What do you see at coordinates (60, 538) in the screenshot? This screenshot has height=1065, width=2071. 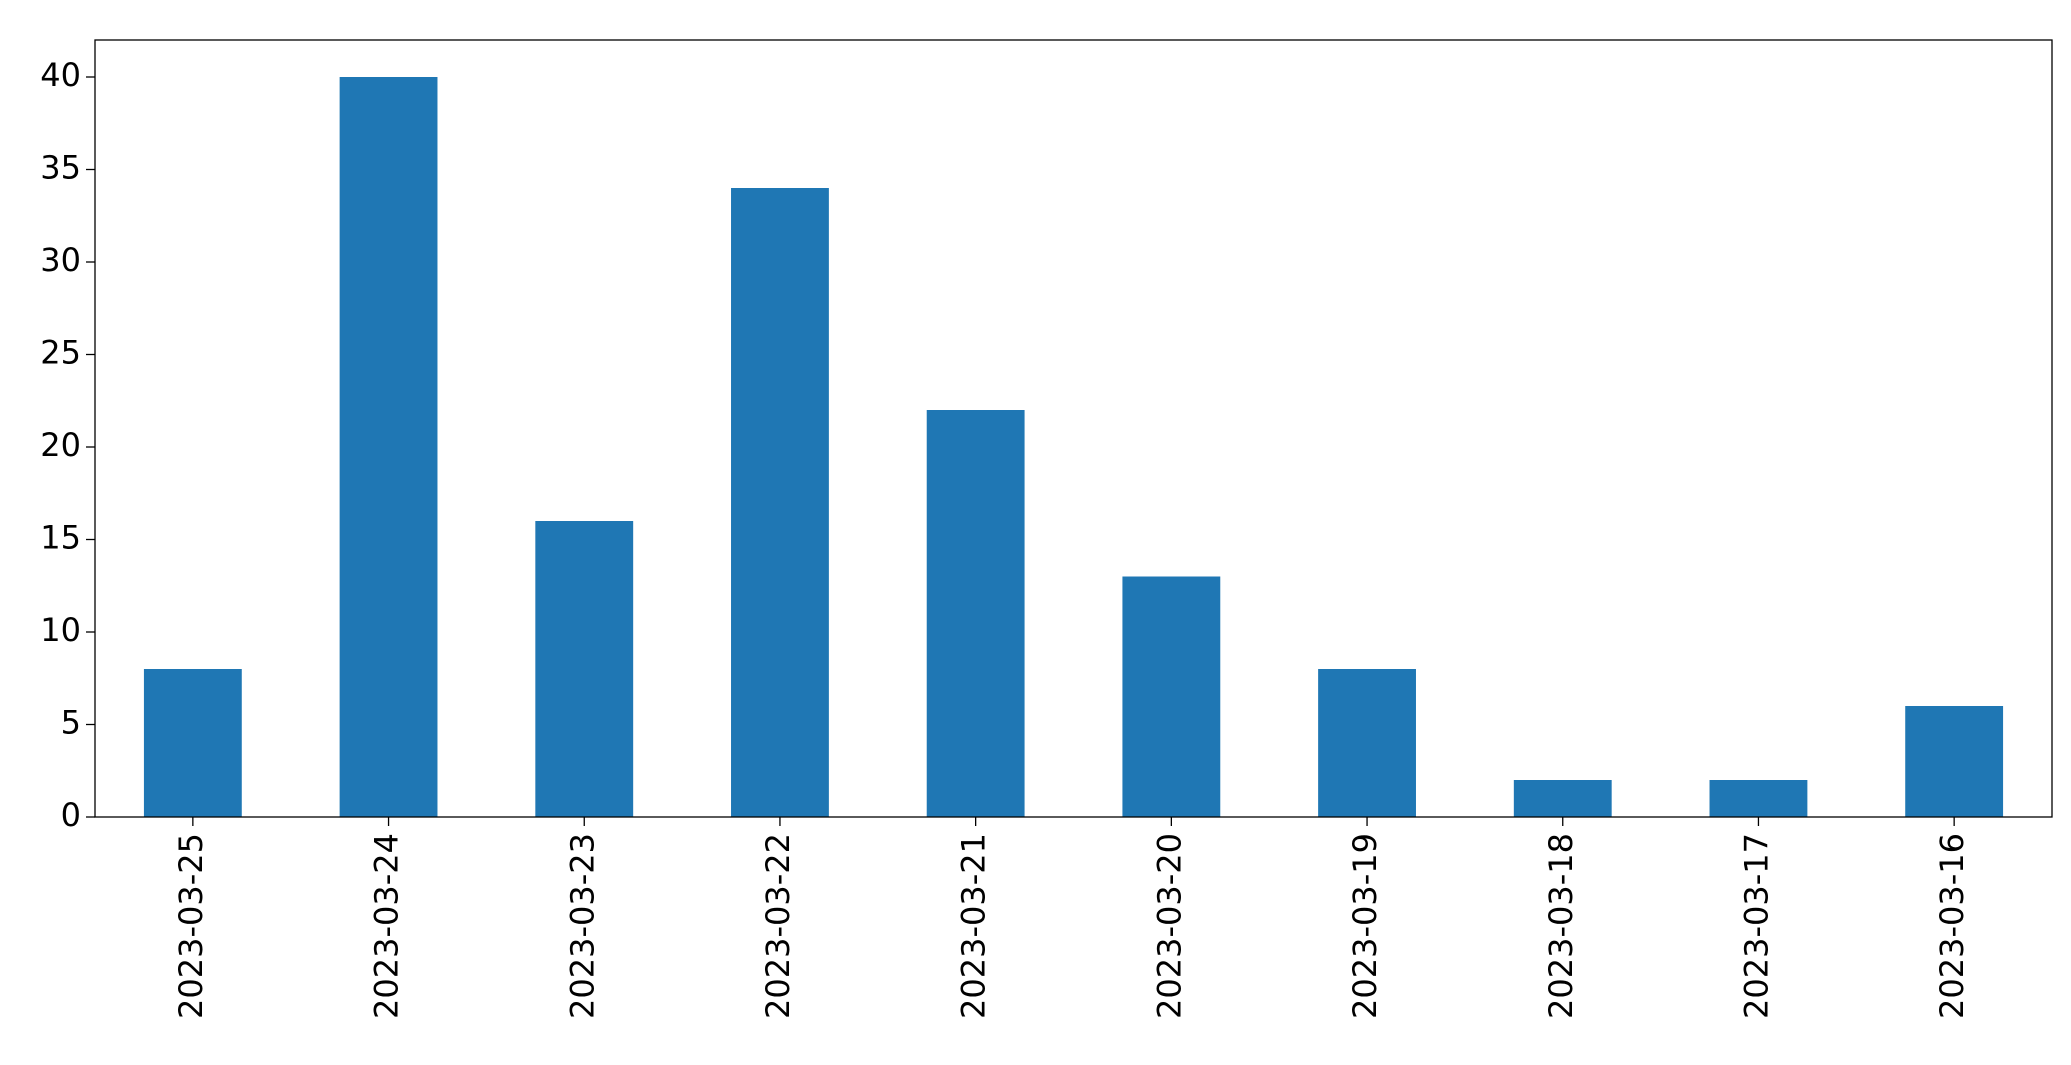 I see `y-tick-label: 15` at bounding box center [60, 538].